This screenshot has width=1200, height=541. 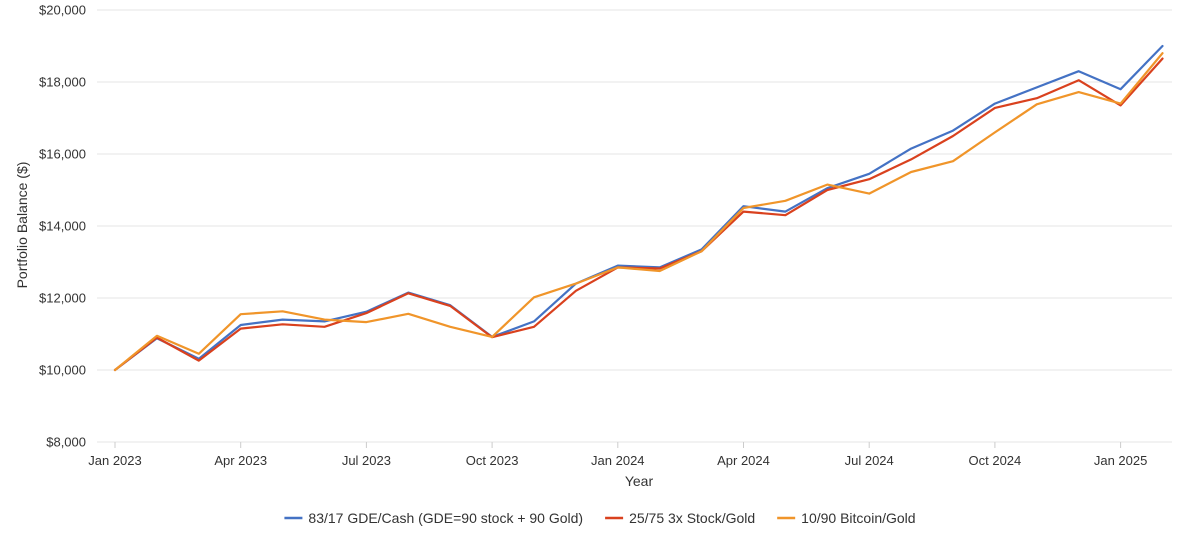 I want to click on legend-label: 83/17 GDE/Cash (GDE=90 stock + 90 Gold), so click(x=445, y=518).